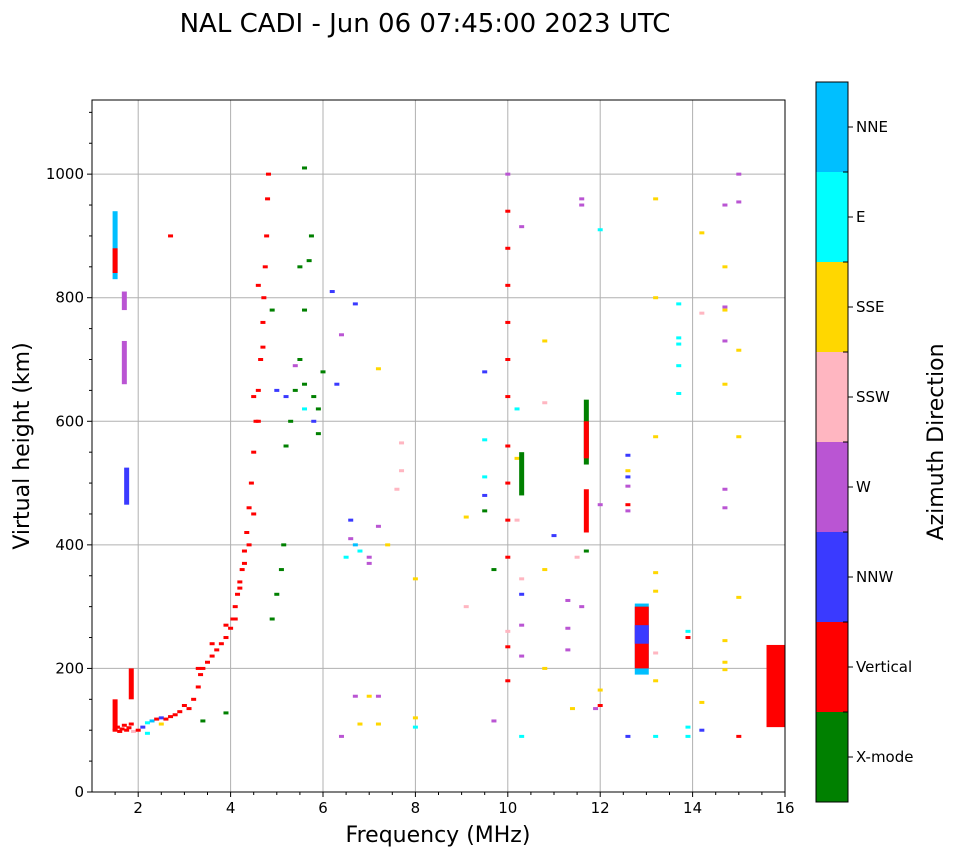 Image resolution: width=958 pixels, height=857 pixels. Describe the element at coordinates (873, 397) in the screenshot. I see `colorbar-tick-label: SSW` at that location.